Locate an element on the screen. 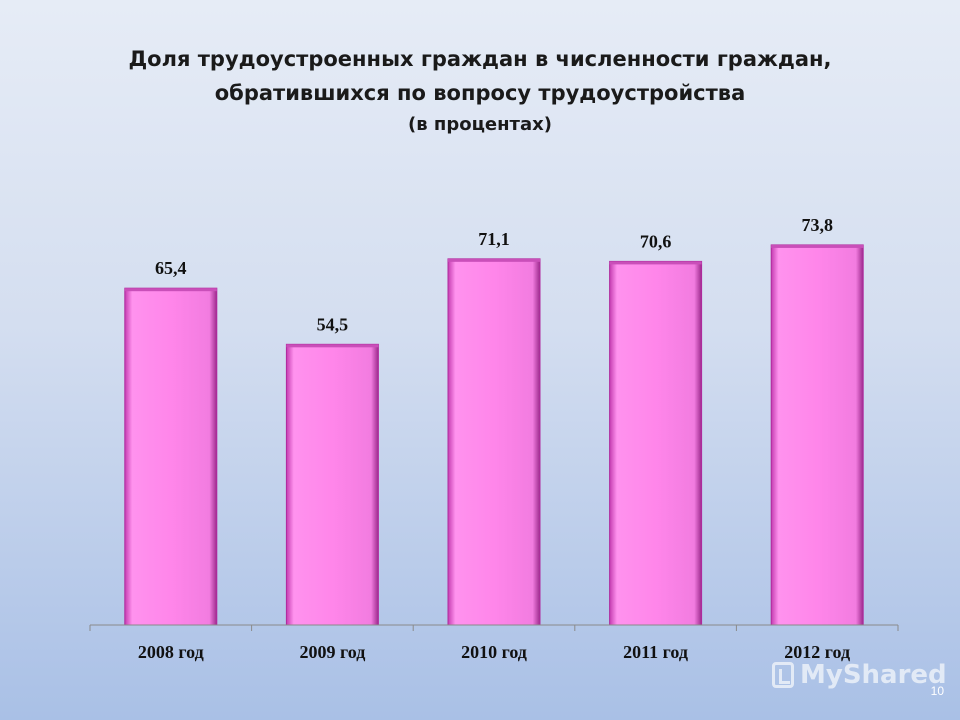 This screenshot has height=720, width=960. data-label: 65,4 is located at coordinates (171, 268).